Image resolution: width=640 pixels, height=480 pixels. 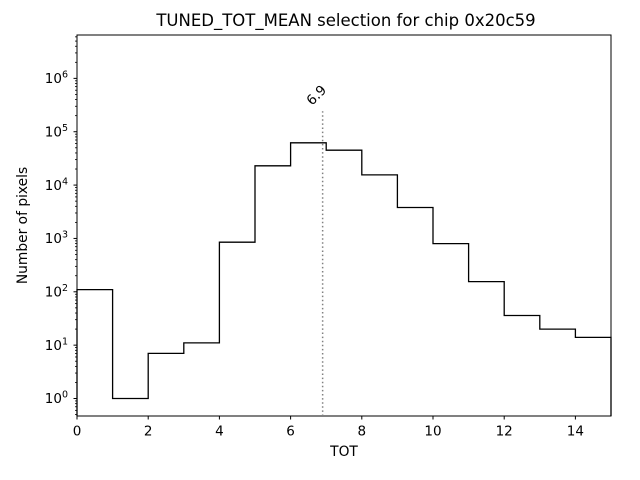 I want to click on x-axis-label: TOT, so click(x=343, y=452).